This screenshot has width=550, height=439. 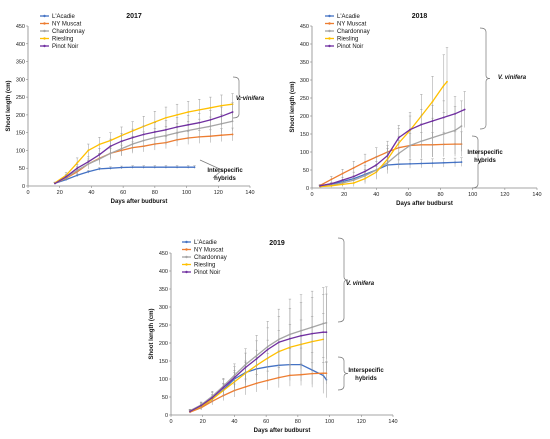 I want to click on series-pinot-noir, so click(x=258, y=353).